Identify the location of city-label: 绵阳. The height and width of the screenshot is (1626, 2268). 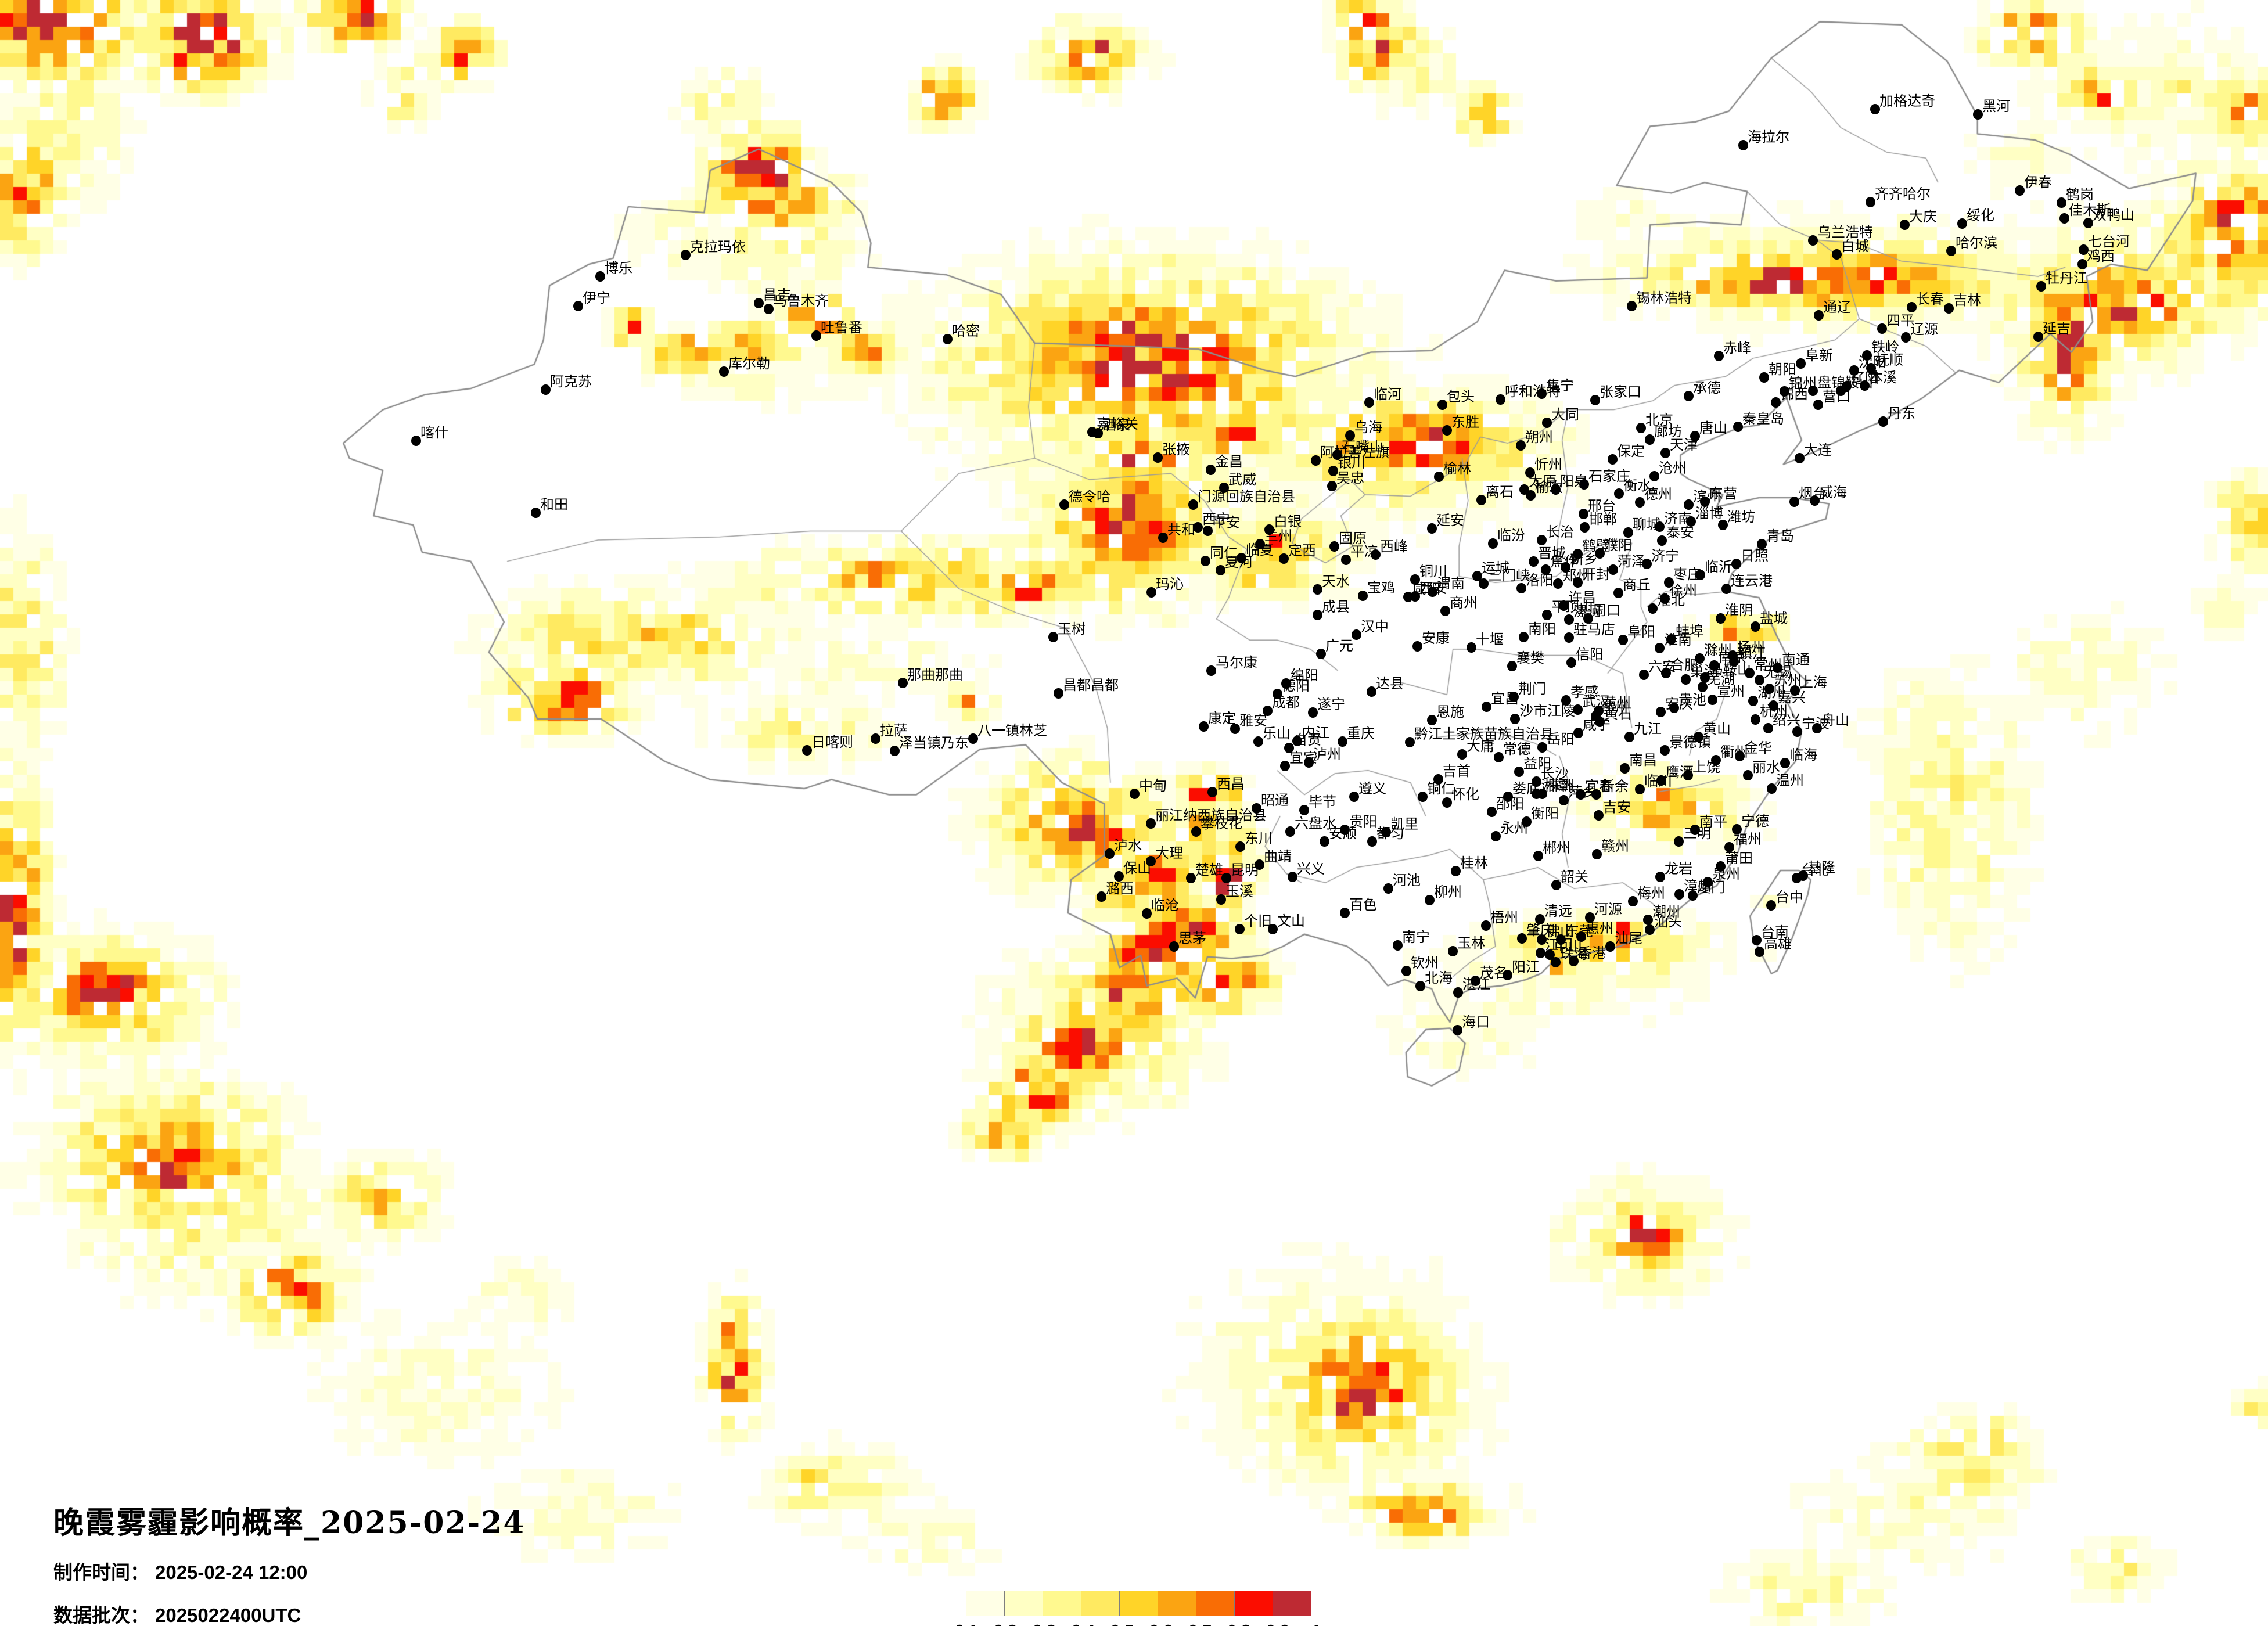
(1304, 676).